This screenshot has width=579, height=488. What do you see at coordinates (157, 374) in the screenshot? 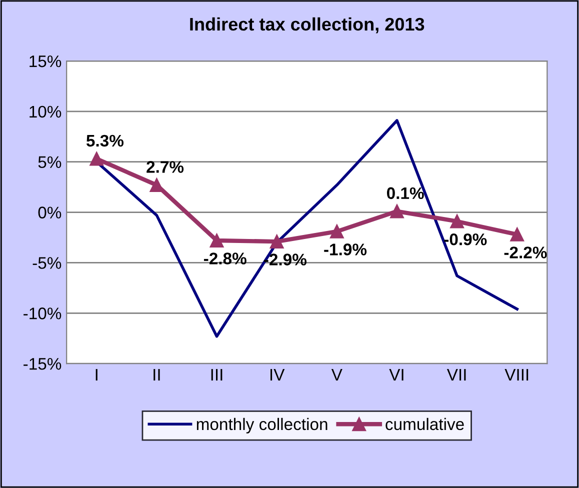
I see `x-tick-label: II` at bounding box center [157, 374].